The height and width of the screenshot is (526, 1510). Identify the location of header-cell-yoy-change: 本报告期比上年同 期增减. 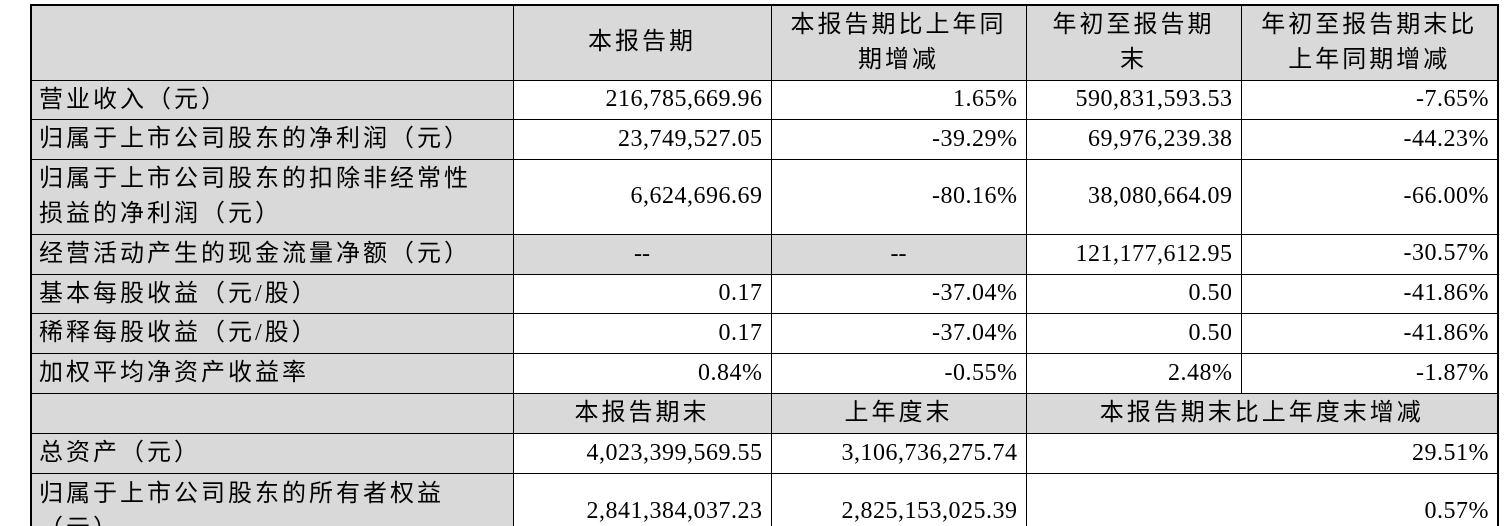
(898, 42).